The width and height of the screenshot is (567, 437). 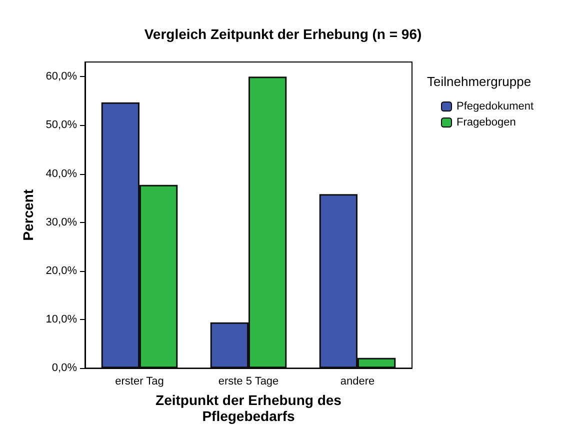 I want to click on y-tick-label: 60,0%, so click(x=62, y=76).